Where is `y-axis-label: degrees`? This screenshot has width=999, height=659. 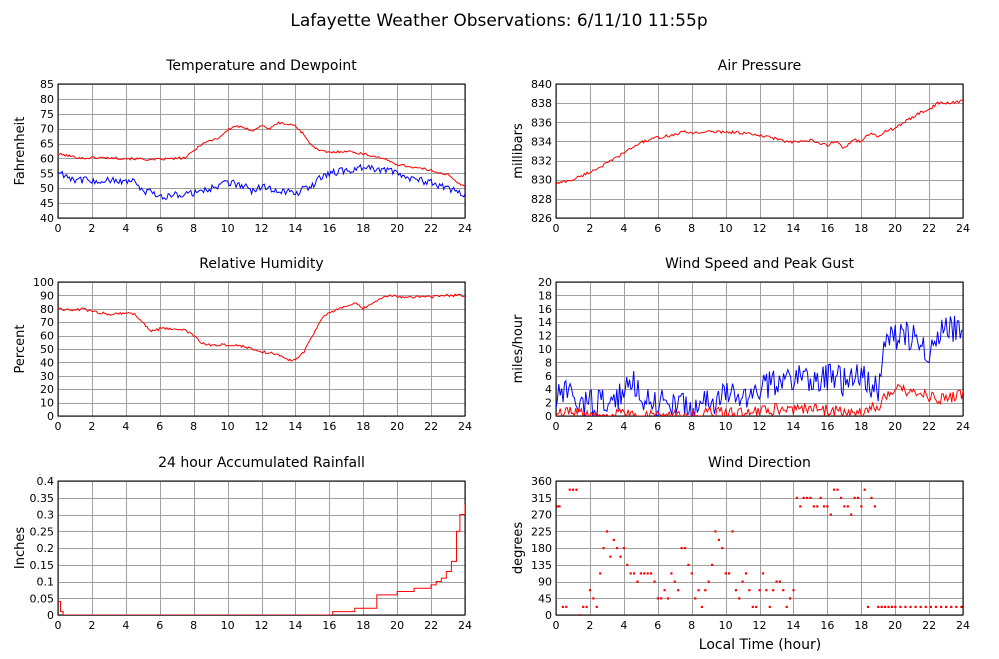 y-axis-label: degrees is located at coordinates (518, 548).